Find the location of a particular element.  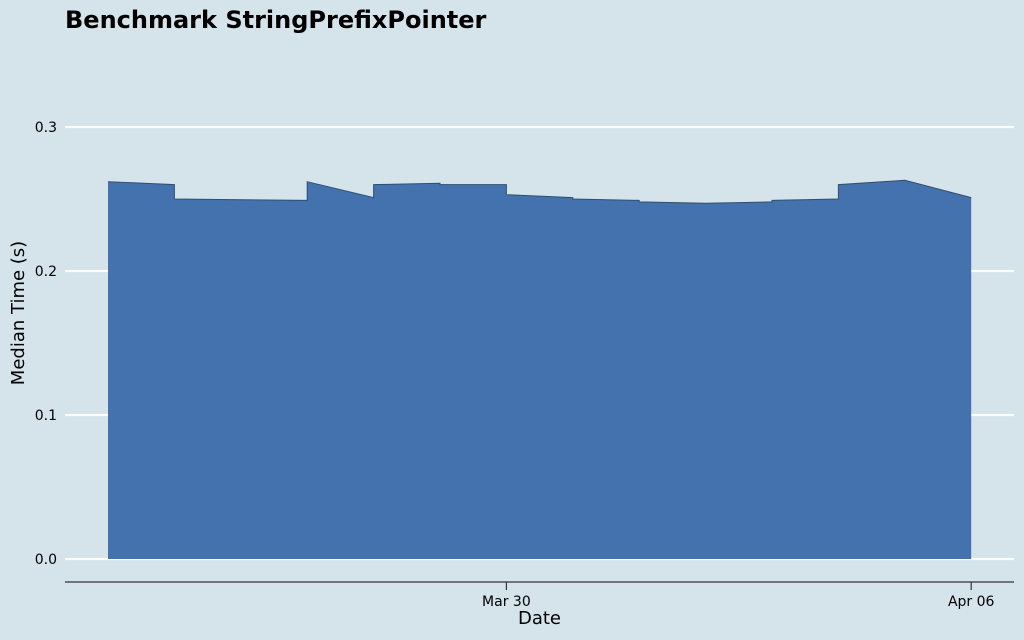

chart-title: Benchmark StringPrefixPointer is located at coordinates (276, 20).